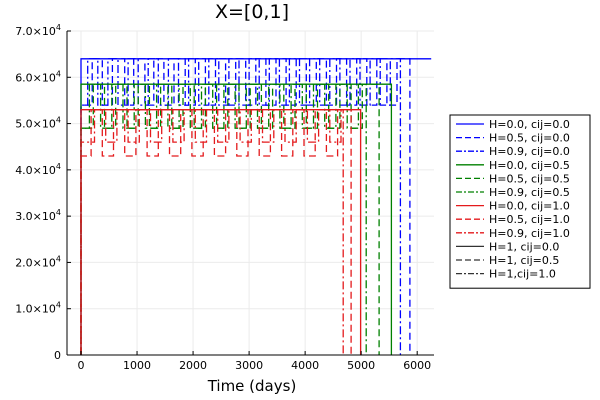 This screenshot has width=600, height=400. Describe the element at coordinates (38, 123) in the screenshot. I see `y-tick-label: 5.0×10⁴` at that location.